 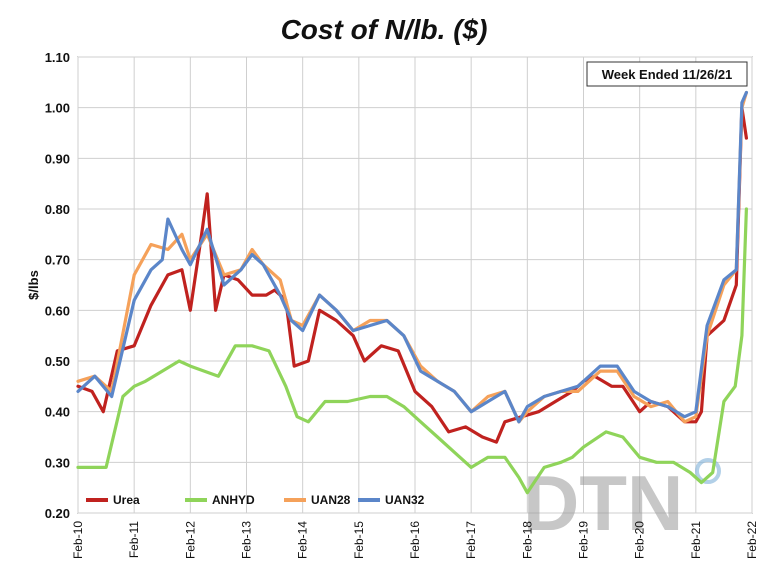 I want to click on annotation-box, so click(x=667, y=74).